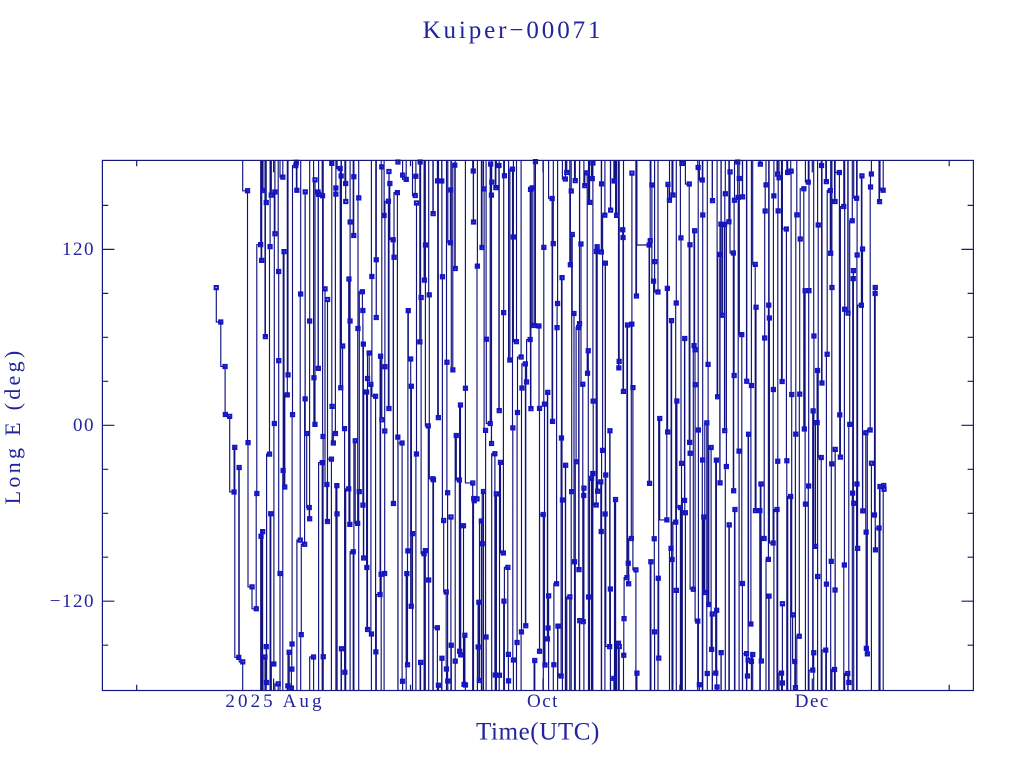 The height and width of the screenshot is (768, 1024). What do you see at coordinates (538, 732) in the screenshot?
I see `svg-text: Time(UTC)` at bounding box center [538, 732].